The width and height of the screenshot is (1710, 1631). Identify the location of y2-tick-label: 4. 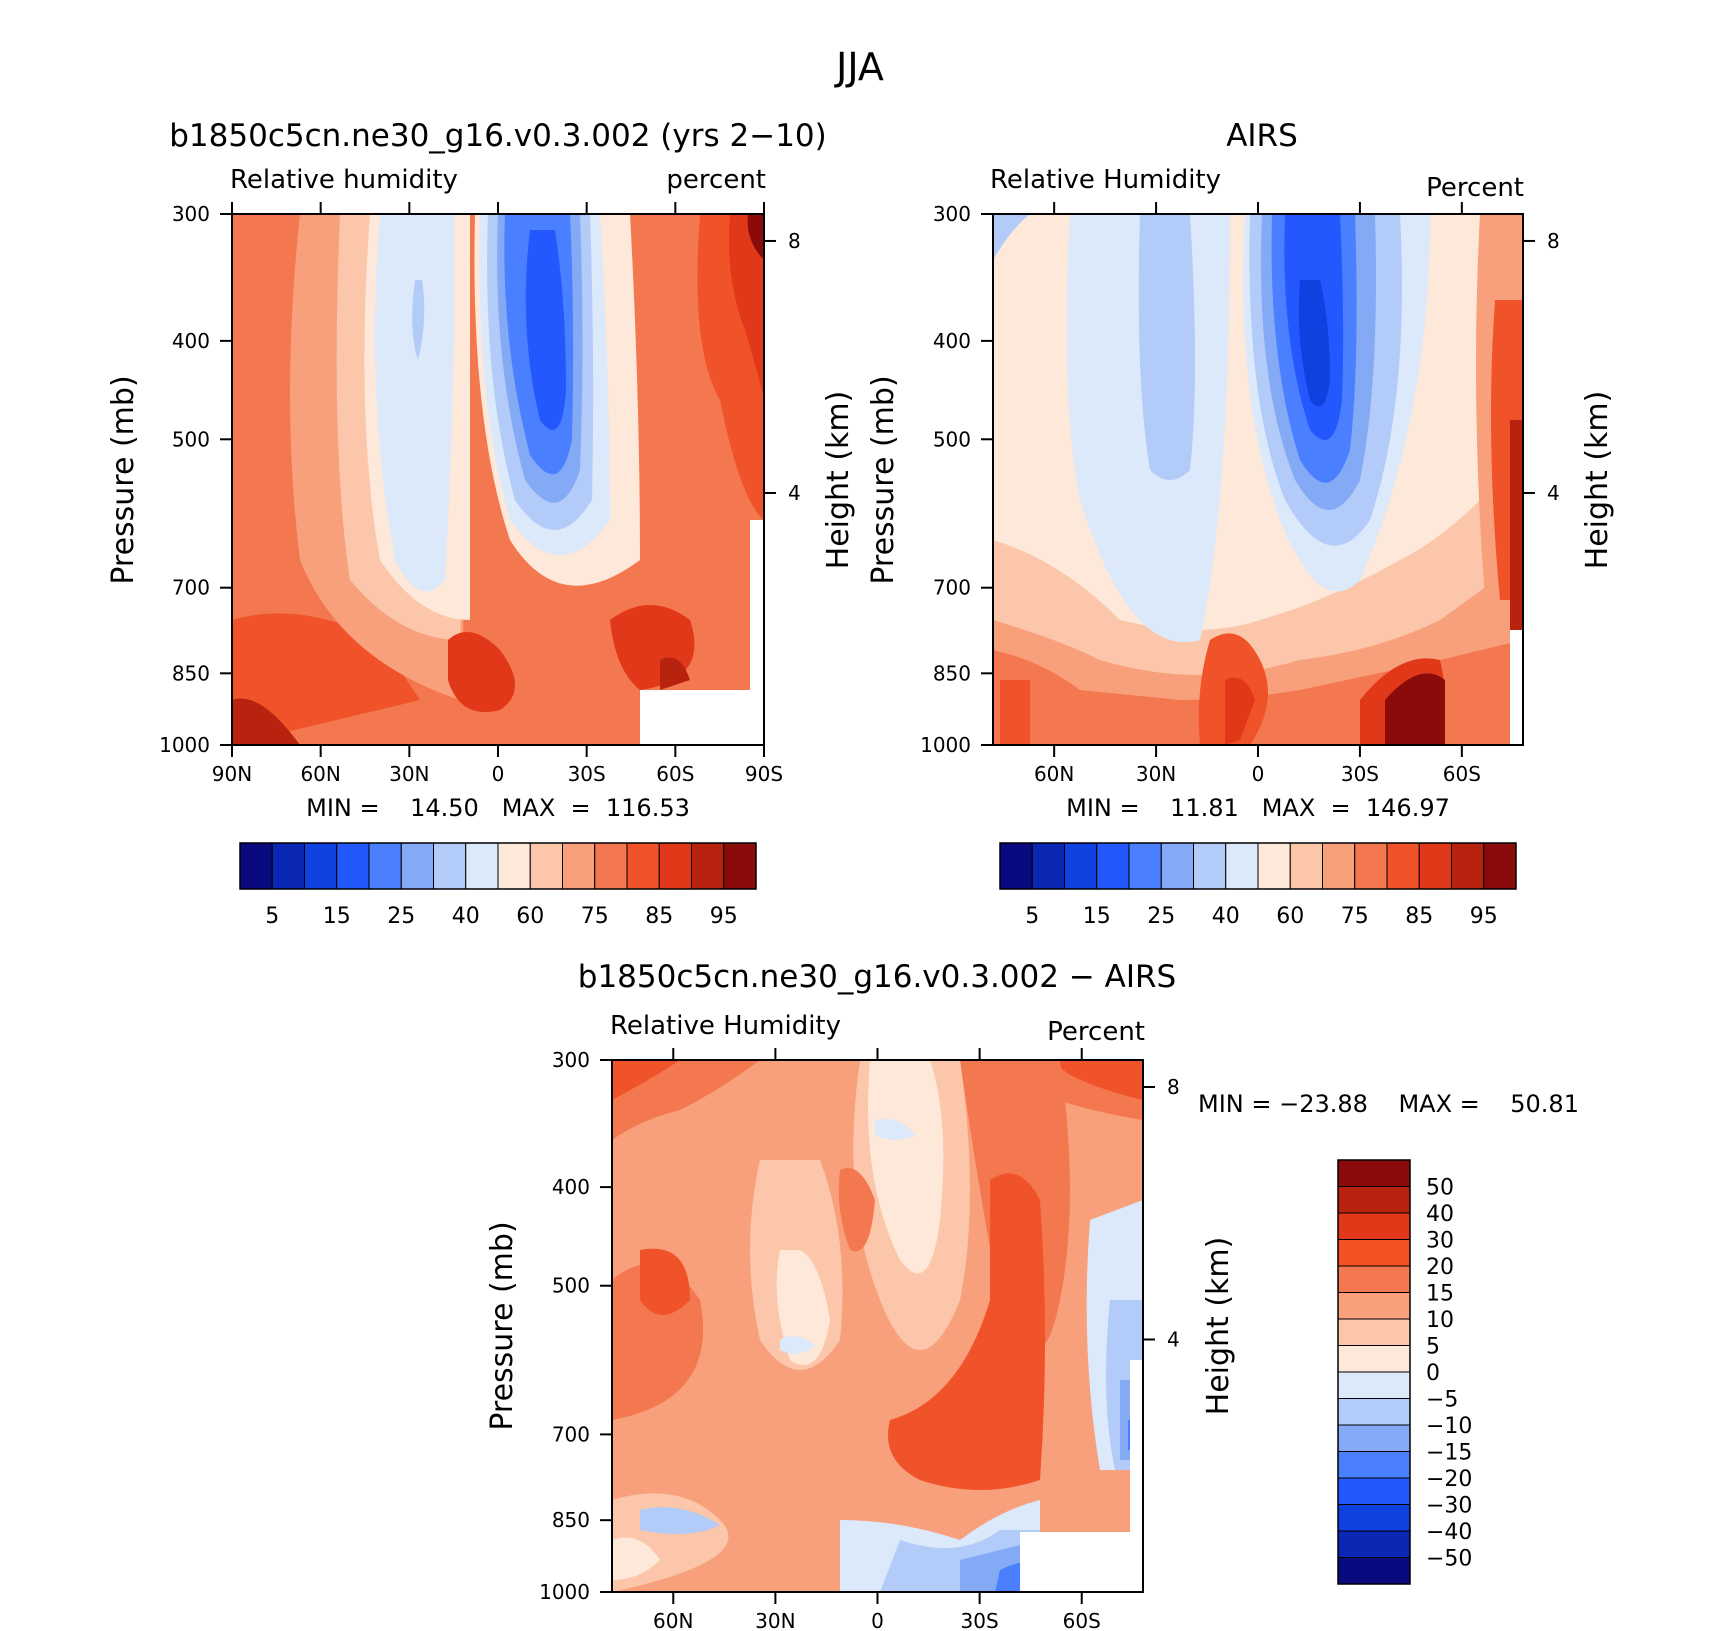
(1173, 1340).